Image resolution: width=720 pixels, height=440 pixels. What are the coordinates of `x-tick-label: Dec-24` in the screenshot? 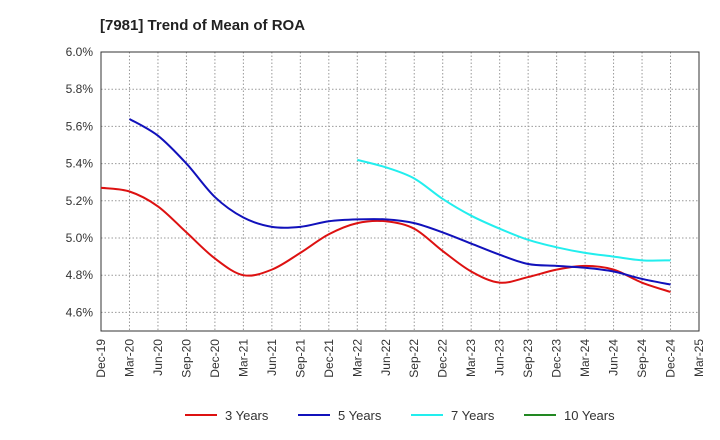 It's located at (671, 358).